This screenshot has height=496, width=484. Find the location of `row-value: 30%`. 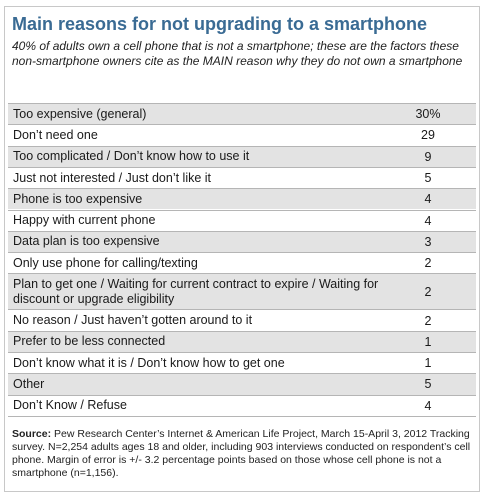

row-value: 30% is located at coordinates (428, 114).